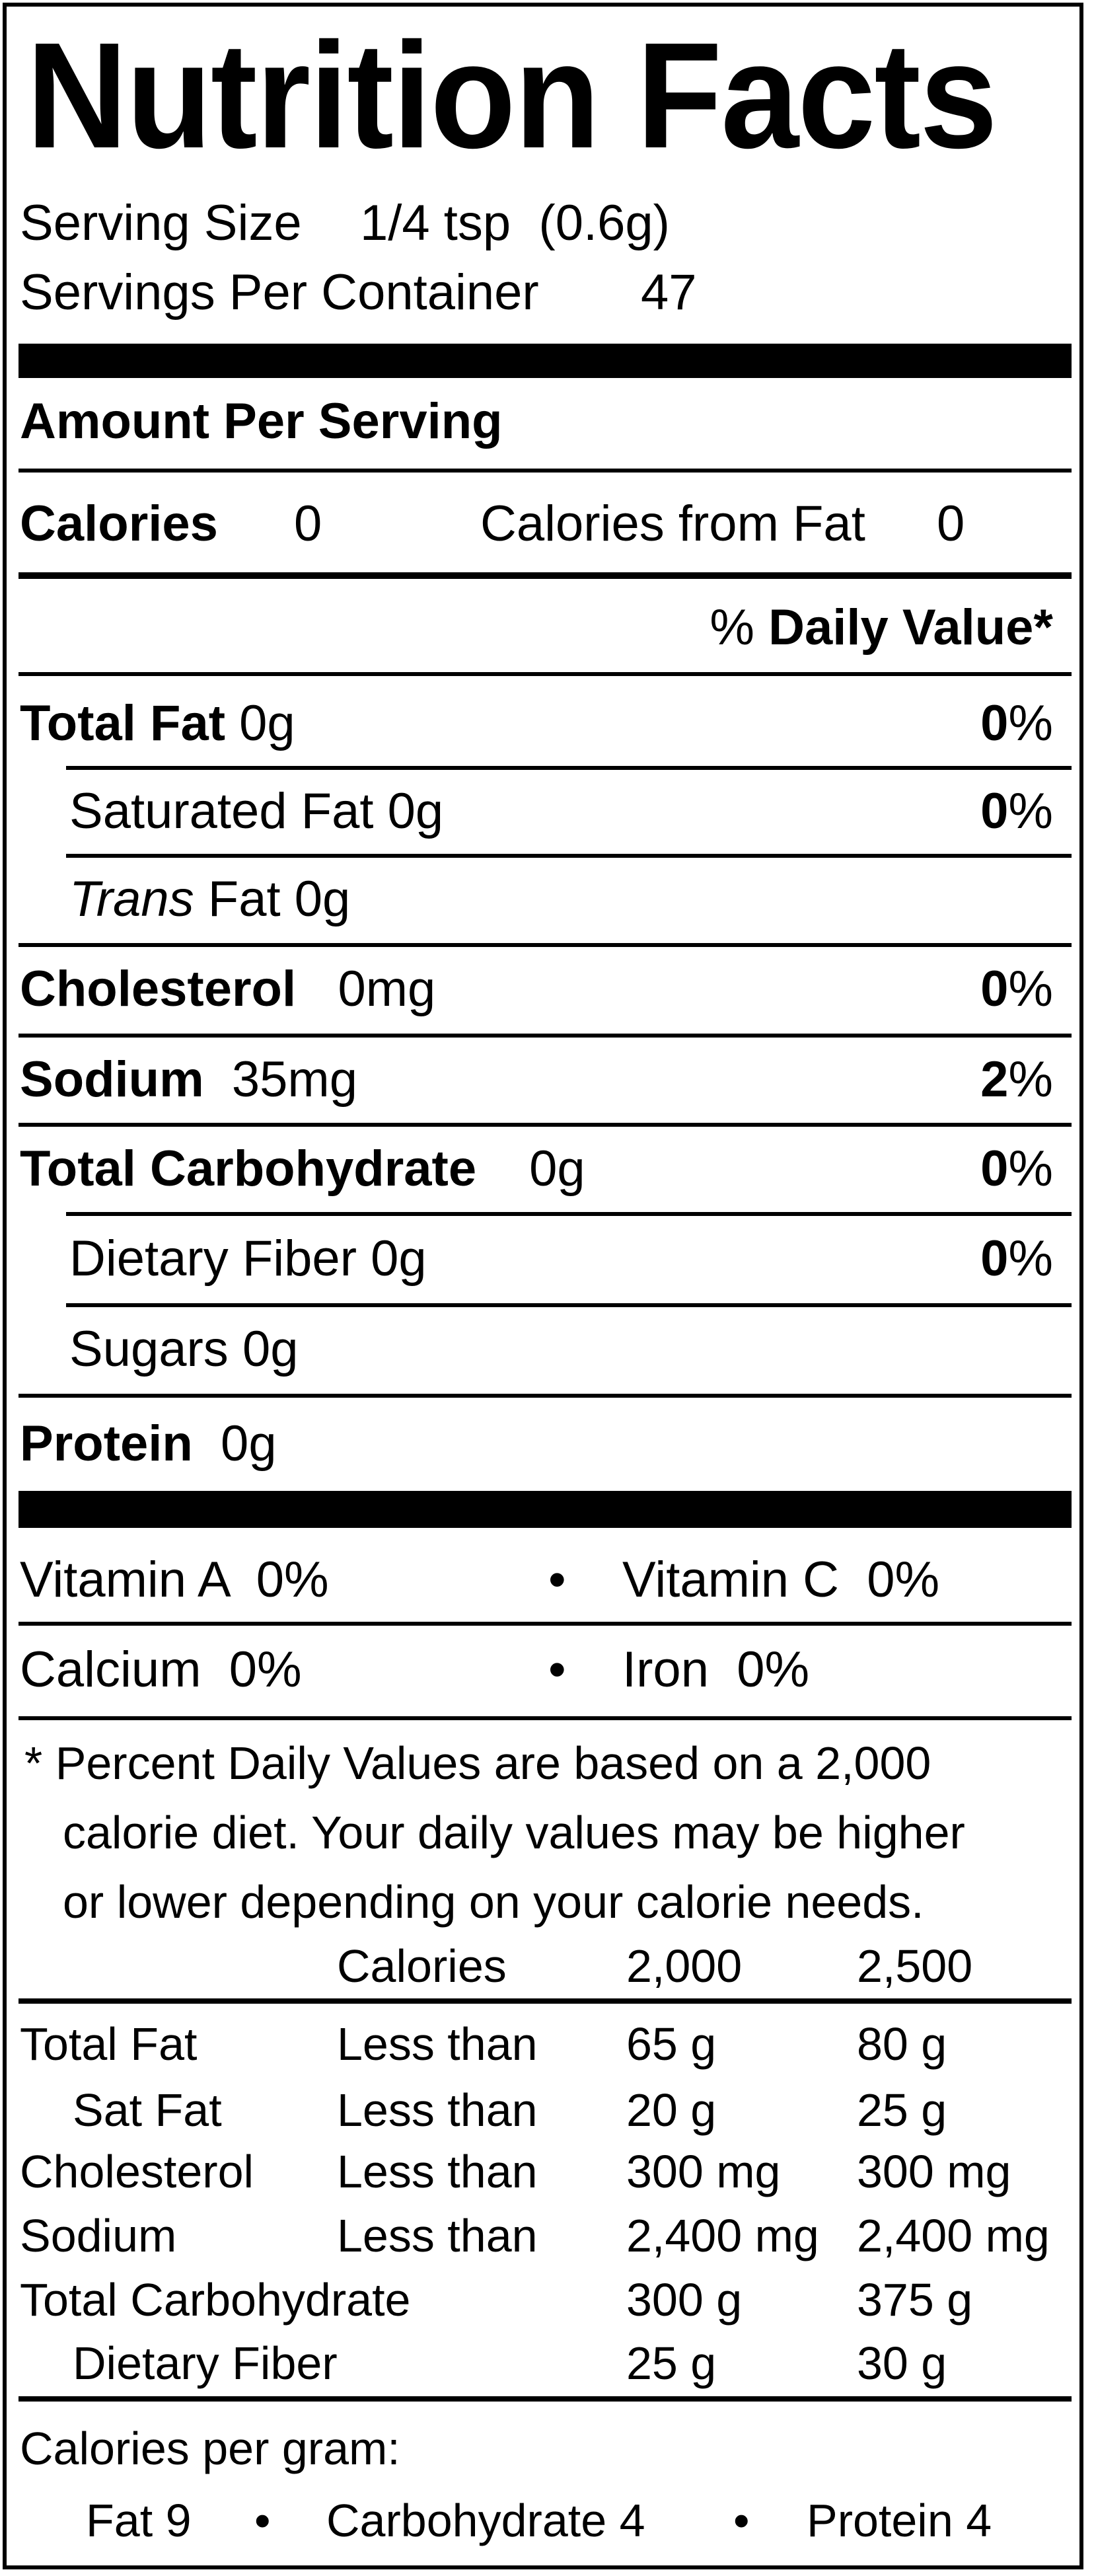 The width and height of the screenshot is (1094, 2576). What do you see at coordinates (671, 2110) in the screenshot?
I see `dv-table-cell: 20 g` at bounding box center [671, 2110].